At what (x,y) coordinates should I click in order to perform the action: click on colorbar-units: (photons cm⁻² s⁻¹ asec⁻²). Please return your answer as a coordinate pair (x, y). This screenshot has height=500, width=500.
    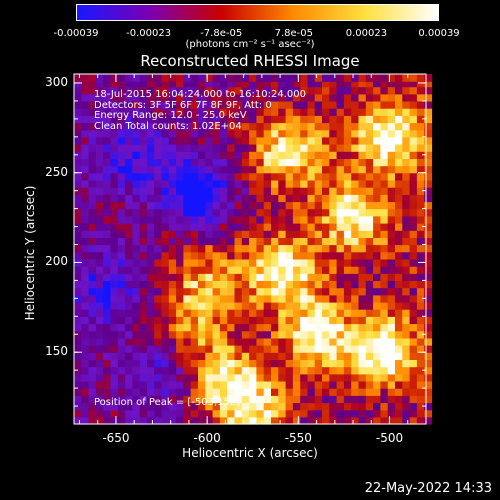
    Looking at the image, I should click on (250, 44).